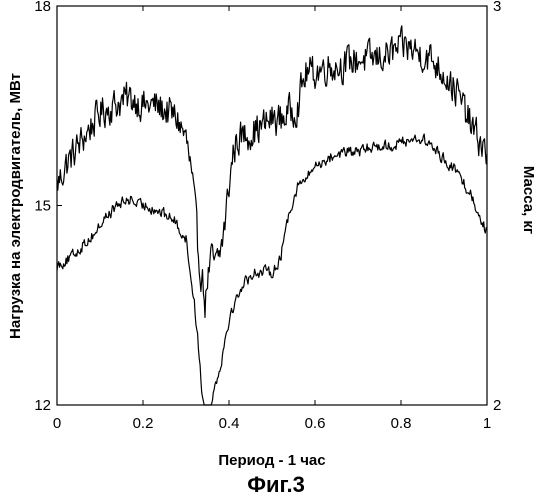 The width and height of the screenshot is (540, 500). I want to click on figure-label: Фиг.3, so click(276, 484).